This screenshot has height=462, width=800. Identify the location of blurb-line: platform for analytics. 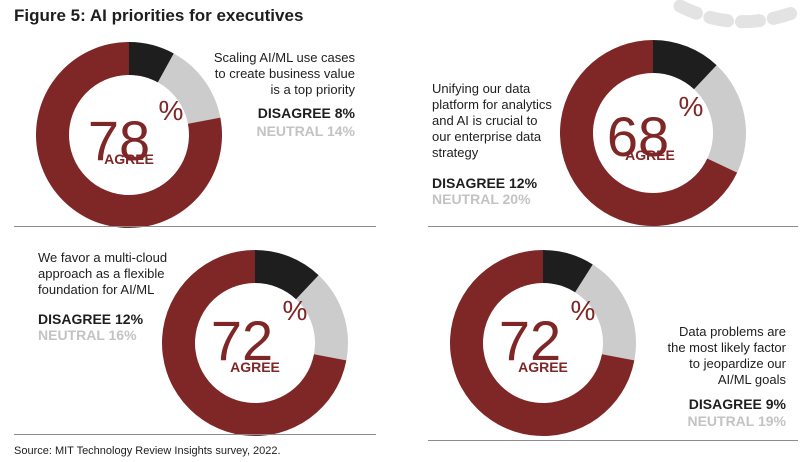
(492, 104).